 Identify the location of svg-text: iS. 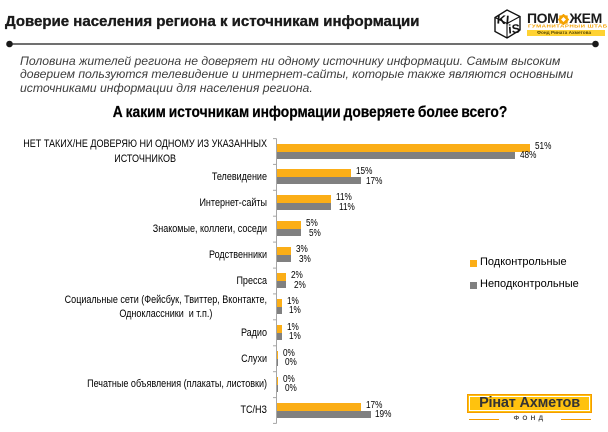
(514, 29).